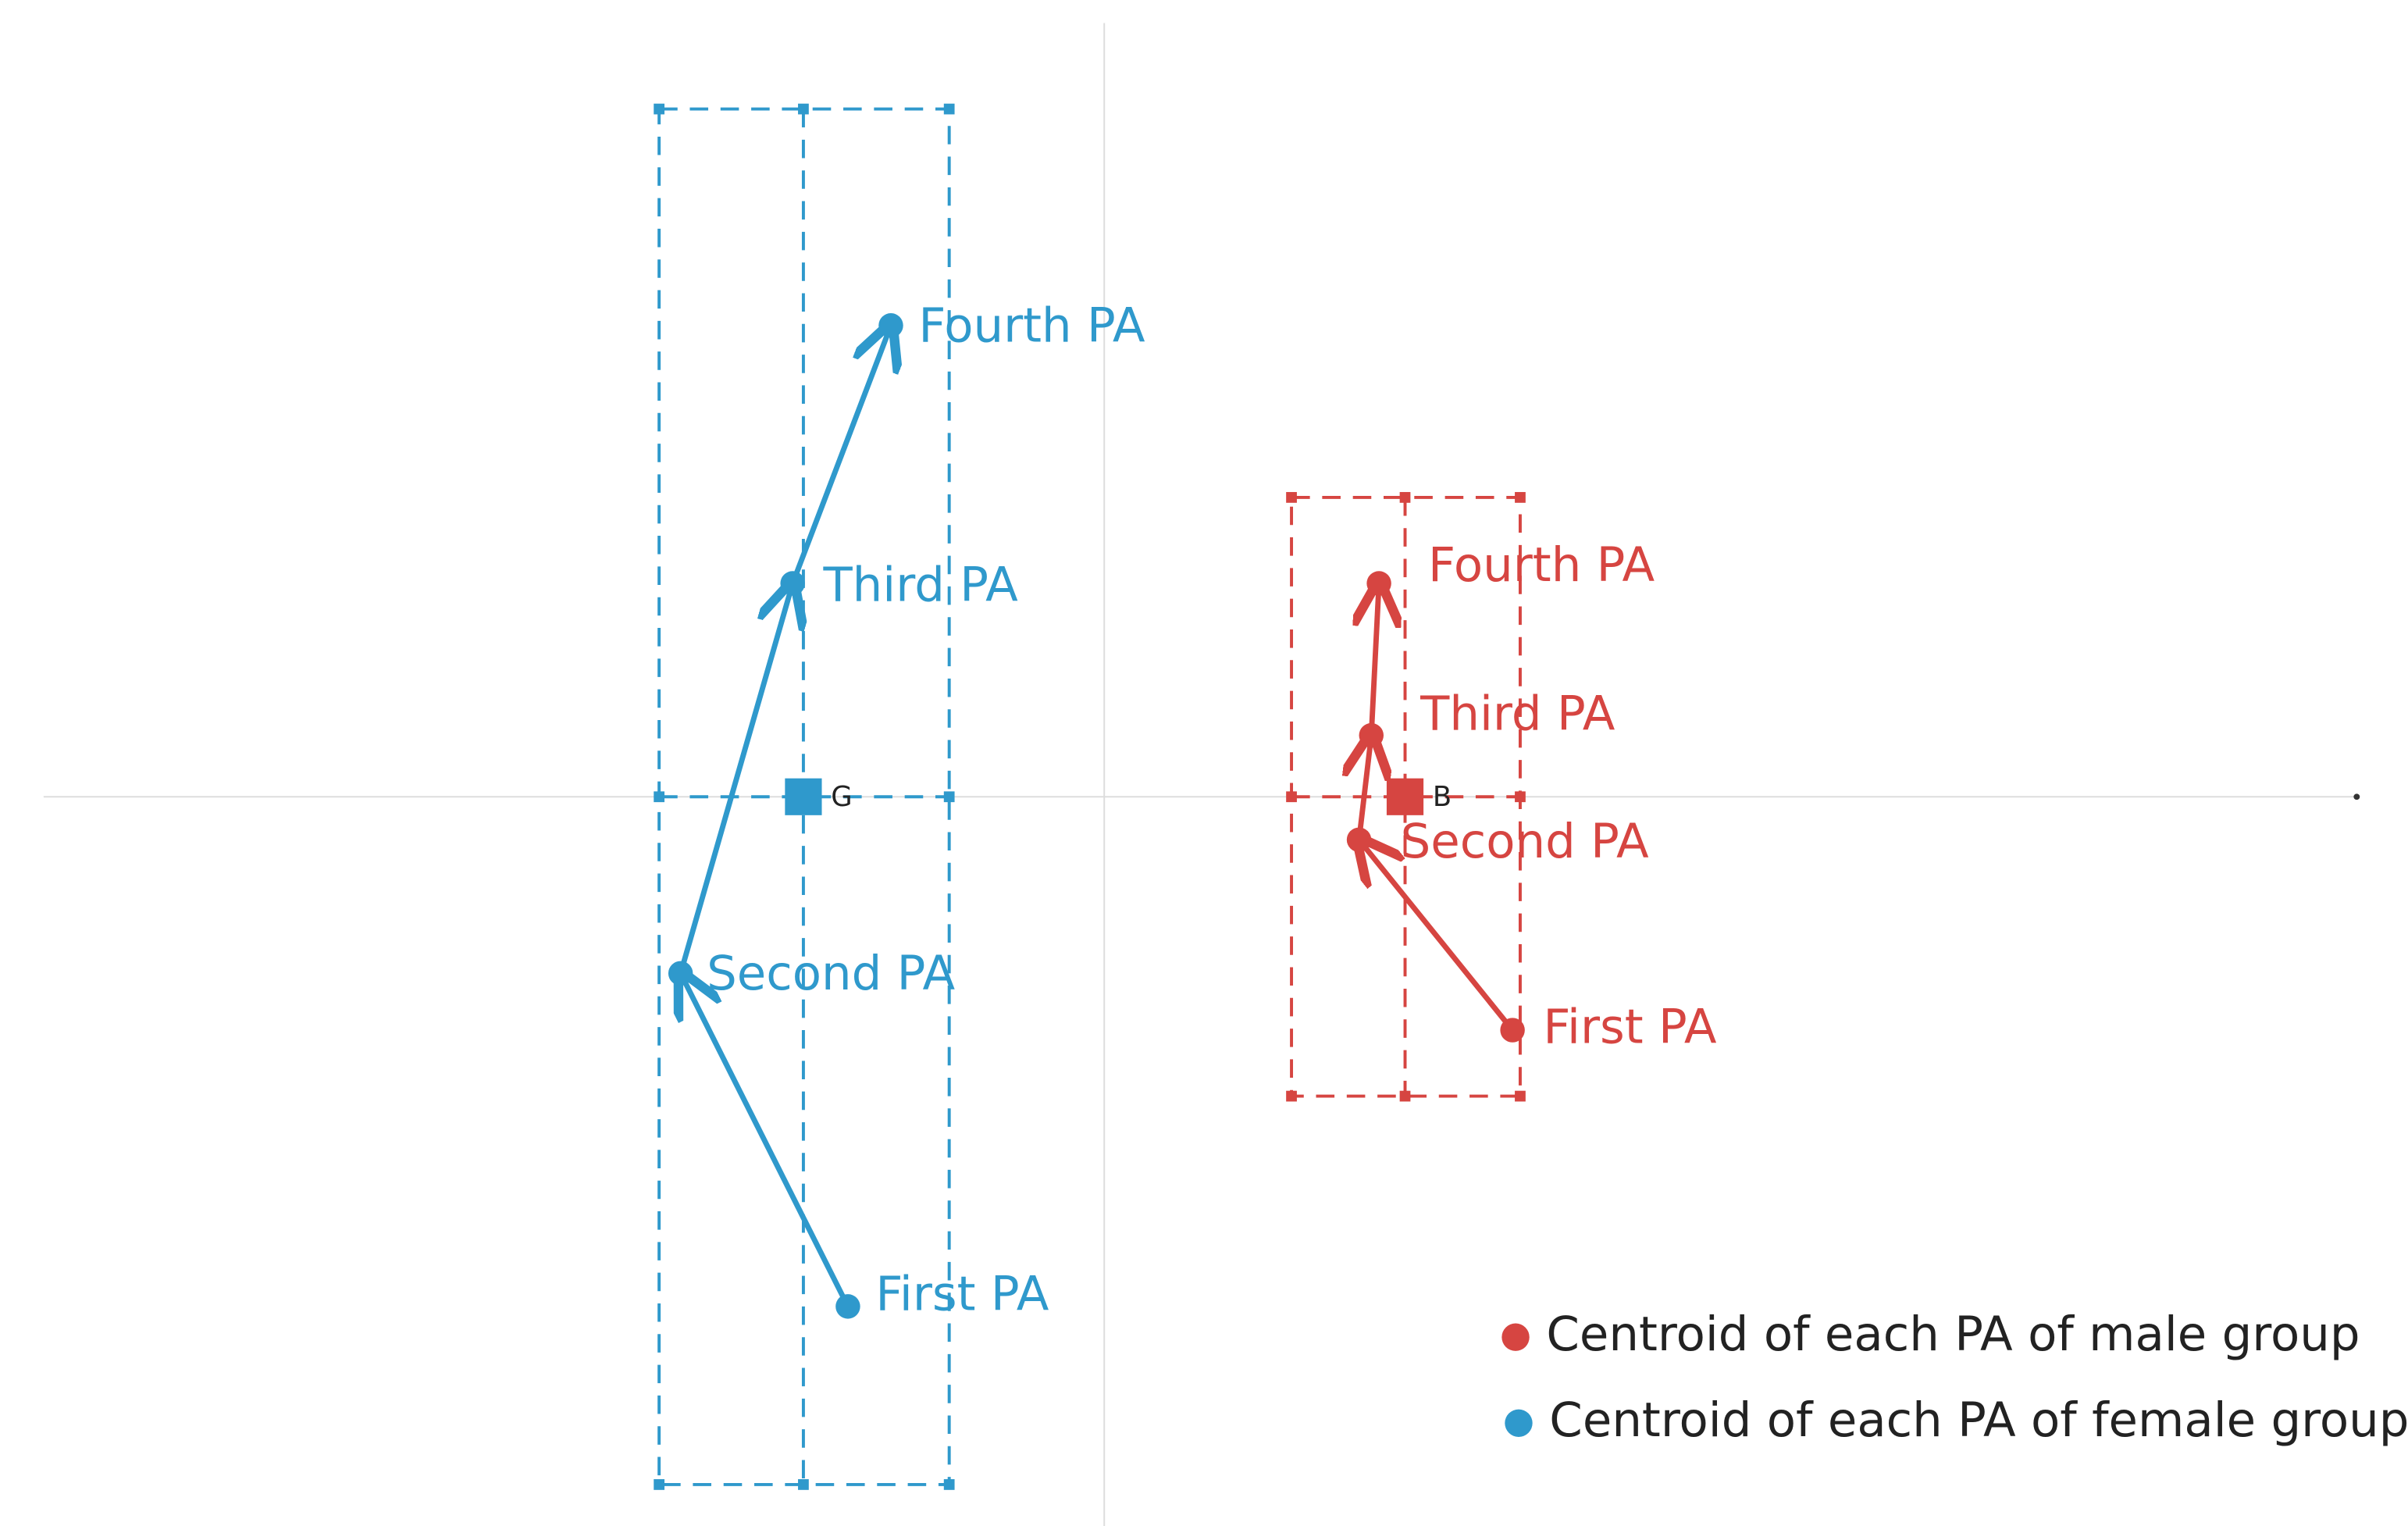 The image size is (2408, 1526). Describe the element at coordinates (841, 797) in the screenshot. I see `centroid-label: G` at that location.